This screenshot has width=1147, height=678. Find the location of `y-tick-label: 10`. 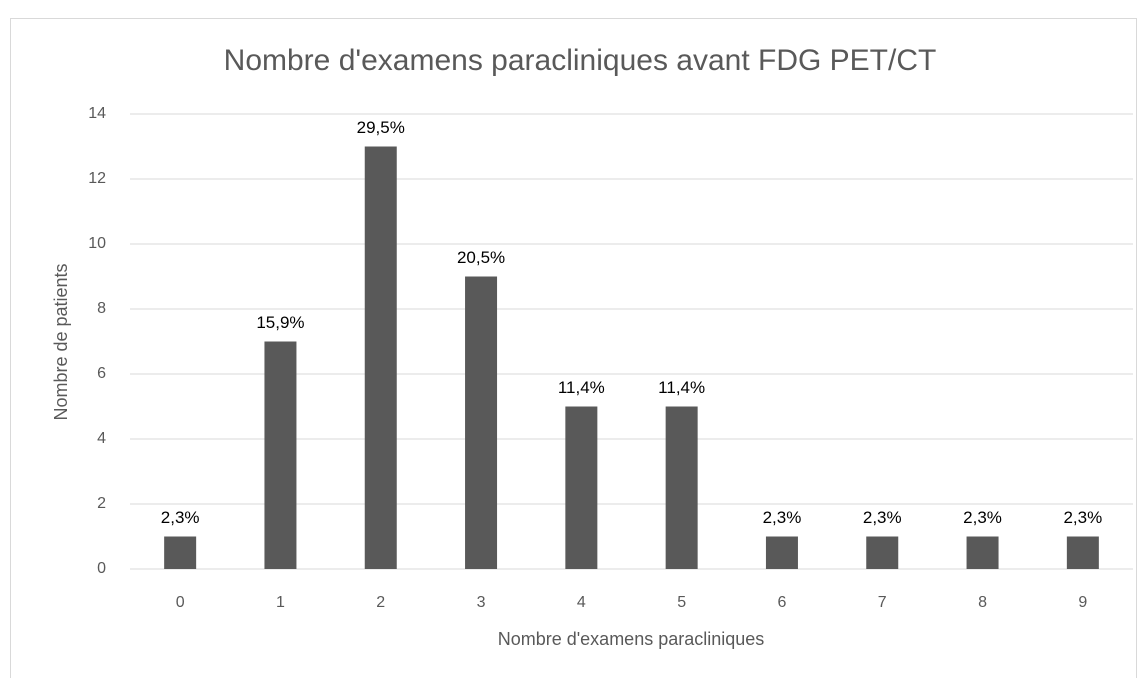

y-tick-label: 10 is located at coordinates (97, 243).